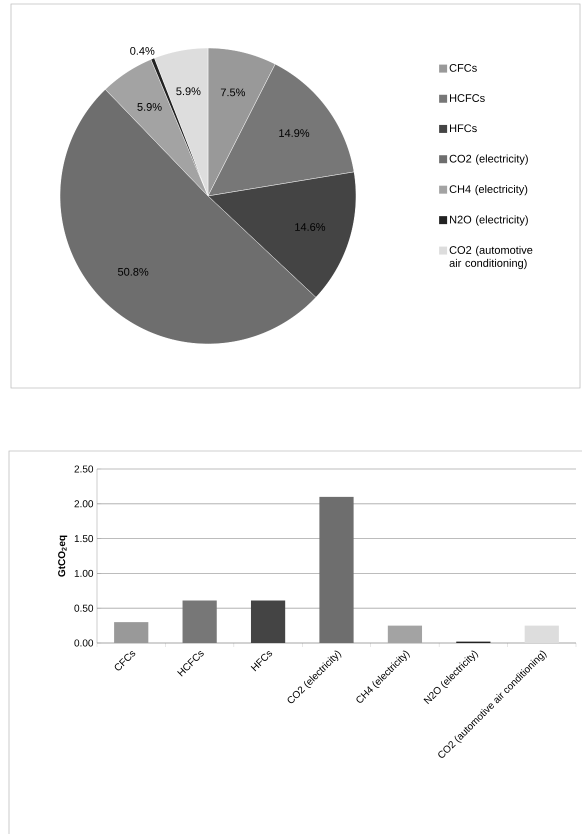 This screenshot has height=834, width=582. What do you see at coordinates (133, 272) in the screenshot?
I see `data-label: 50.8%` at bounding box center [133, 272].